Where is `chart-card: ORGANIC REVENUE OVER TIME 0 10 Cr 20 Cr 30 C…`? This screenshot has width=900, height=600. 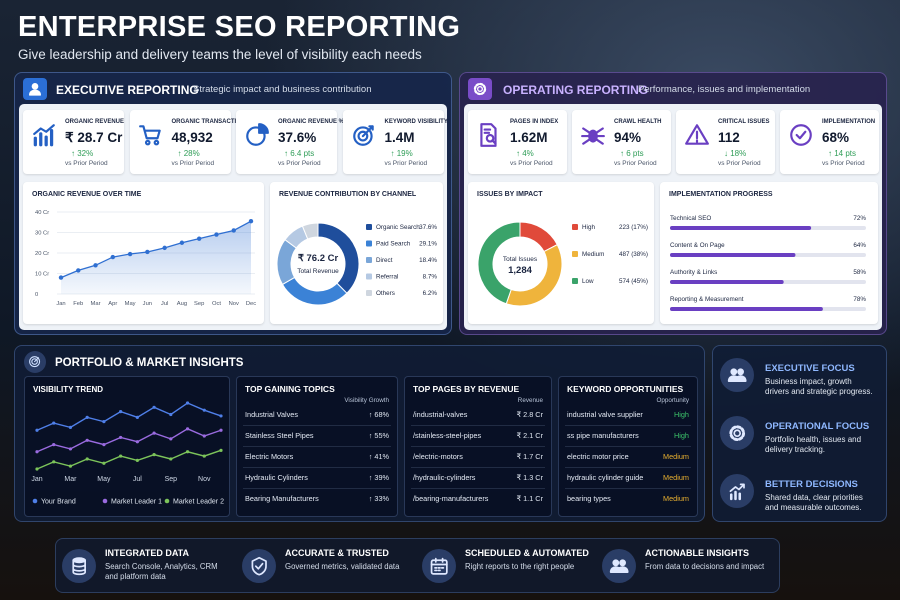
chart-card: ORGANIC REVENUE OVER TIME 0 10 Cr 20 Cr 30 C… is located at coordinates (143, 253).